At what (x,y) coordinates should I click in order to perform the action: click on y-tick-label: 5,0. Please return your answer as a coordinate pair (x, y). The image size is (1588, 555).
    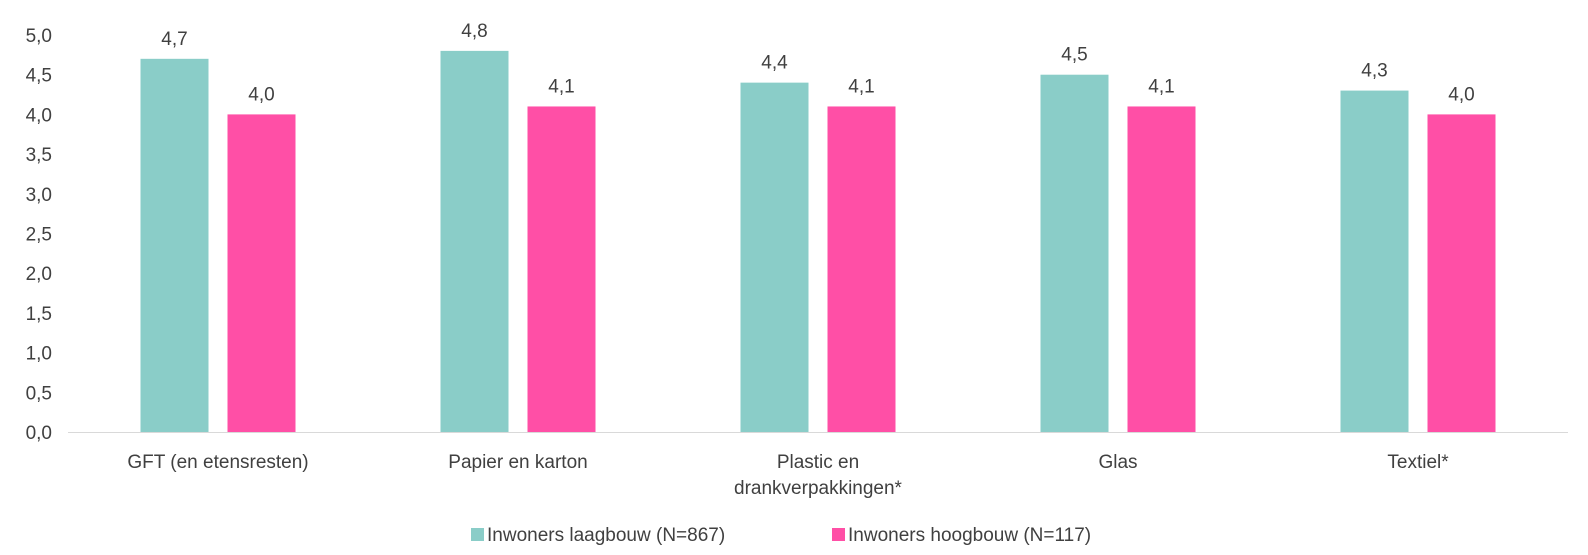
    Looking at the image, I should click on (39, 36).